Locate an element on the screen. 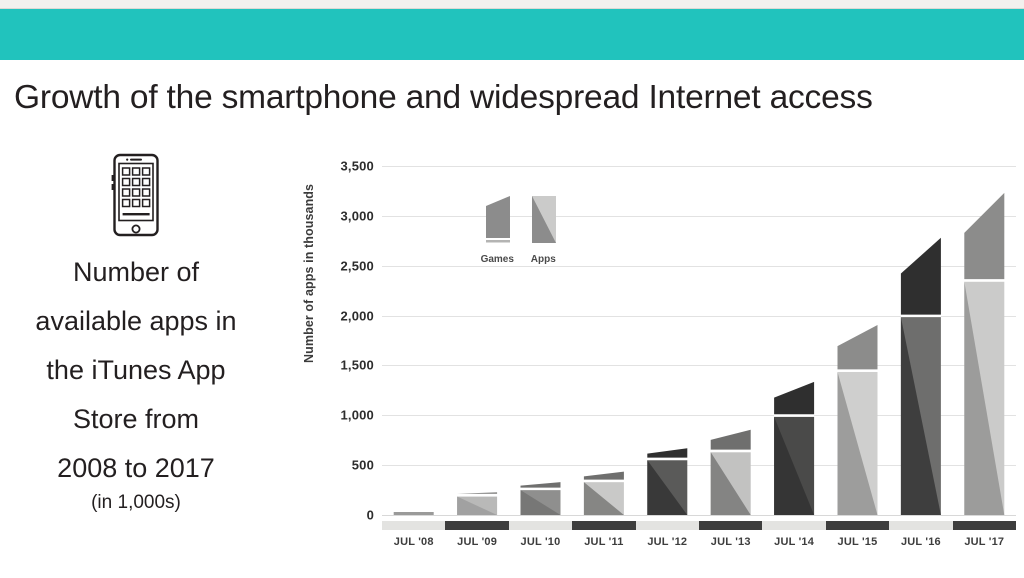 The image size is (1024, 578). y-tick-label: 500 is located at coordinates (362, 465).